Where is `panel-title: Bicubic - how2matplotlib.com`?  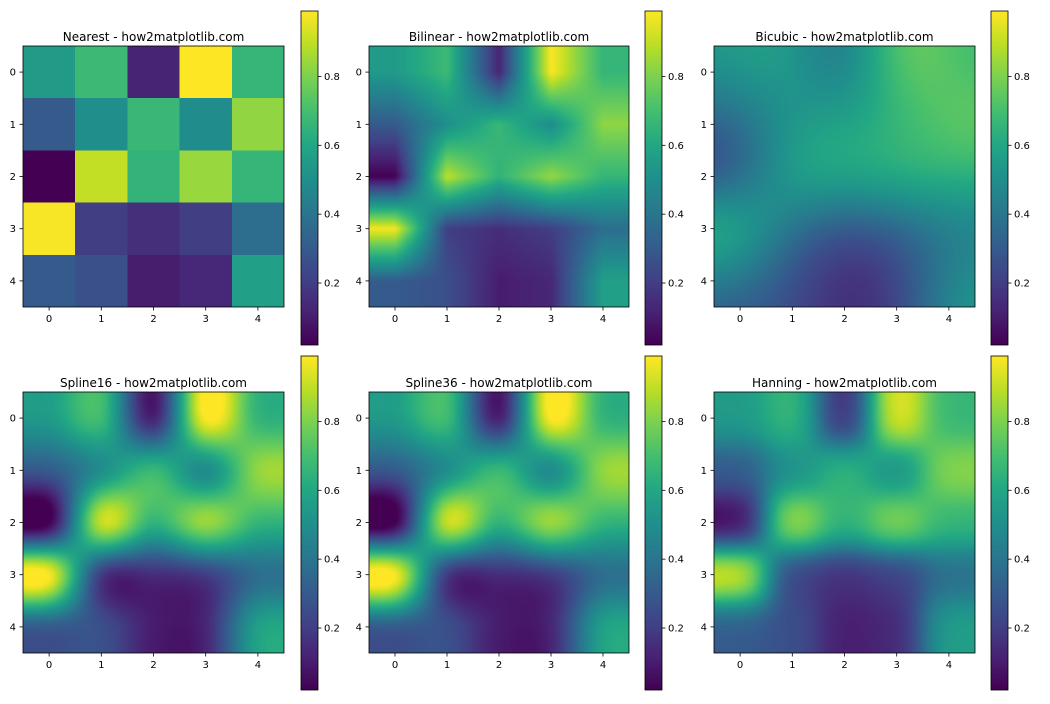
panel-title: Bicubic - how2matplotlib.com is located at coordinates (844, 37).